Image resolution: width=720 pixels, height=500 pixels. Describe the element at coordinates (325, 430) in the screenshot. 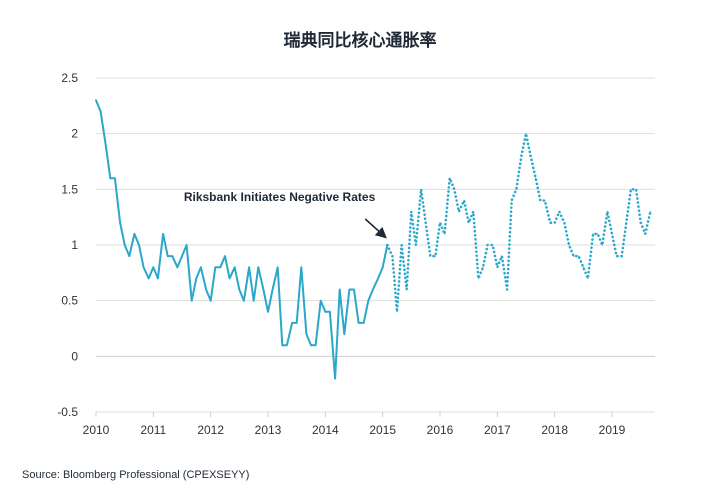

I see `x-tick-label: 2014` at that location.